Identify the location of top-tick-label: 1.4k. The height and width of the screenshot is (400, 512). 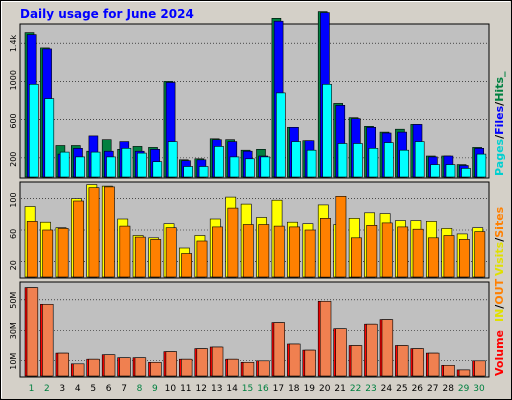
(13, 43).